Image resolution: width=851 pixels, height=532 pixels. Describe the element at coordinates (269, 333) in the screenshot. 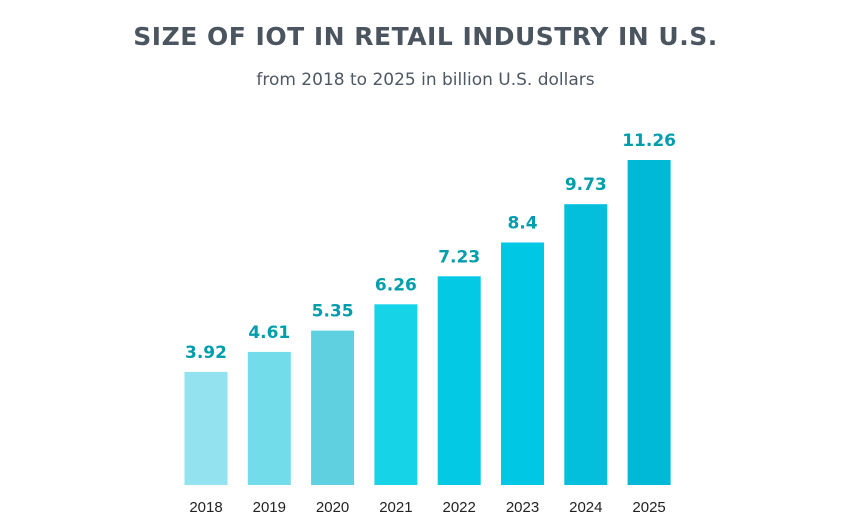

I see `value-label-2019: 4.61` at that location.